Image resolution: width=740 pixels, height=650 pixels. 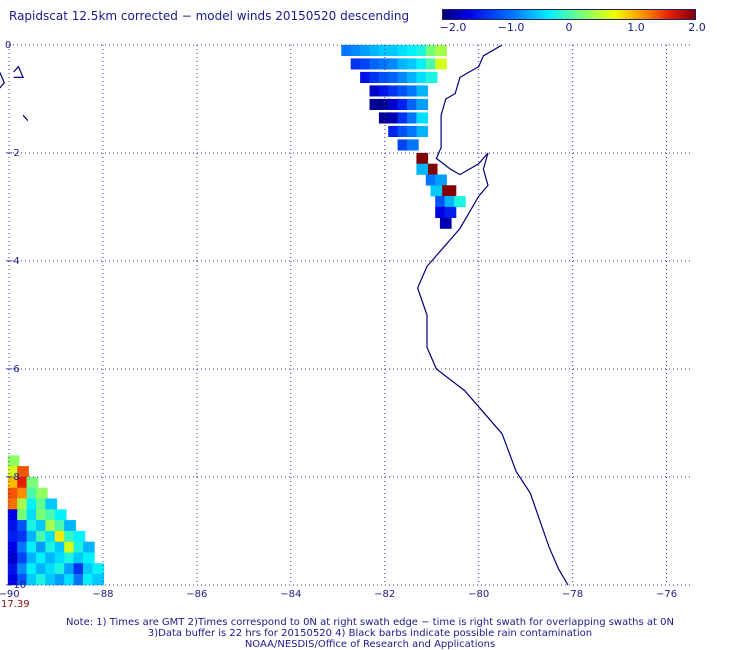 I want to click on lat-tick-label-0: 0, so click(x=8, y=45).